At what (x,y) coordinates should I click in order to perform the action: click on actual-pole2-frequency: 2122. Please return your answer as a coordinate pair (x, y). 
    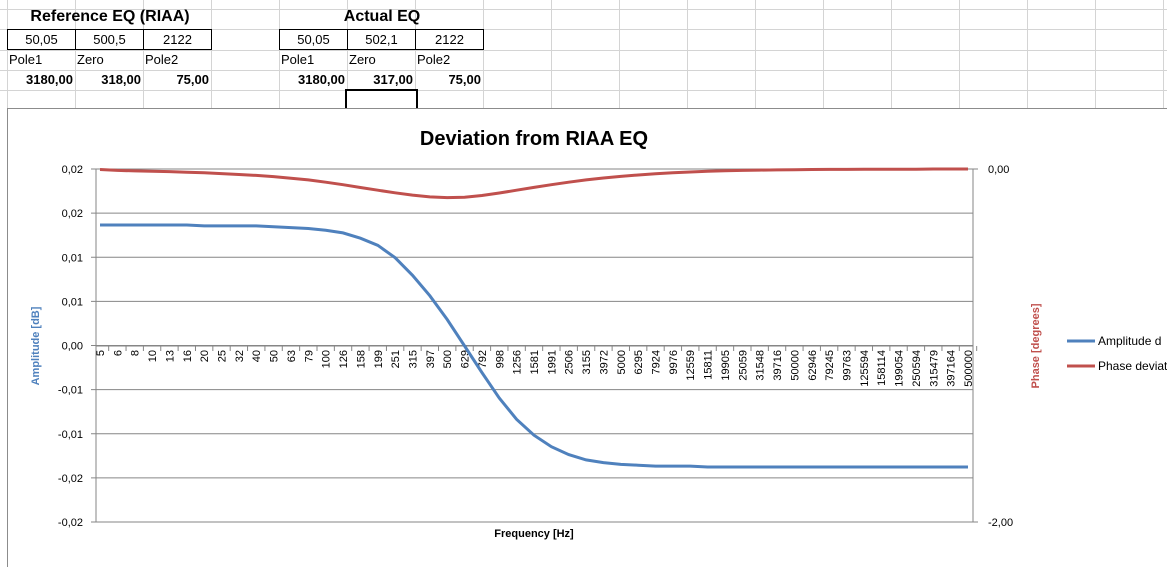
    Looking at the image, I should click on (449, 39).